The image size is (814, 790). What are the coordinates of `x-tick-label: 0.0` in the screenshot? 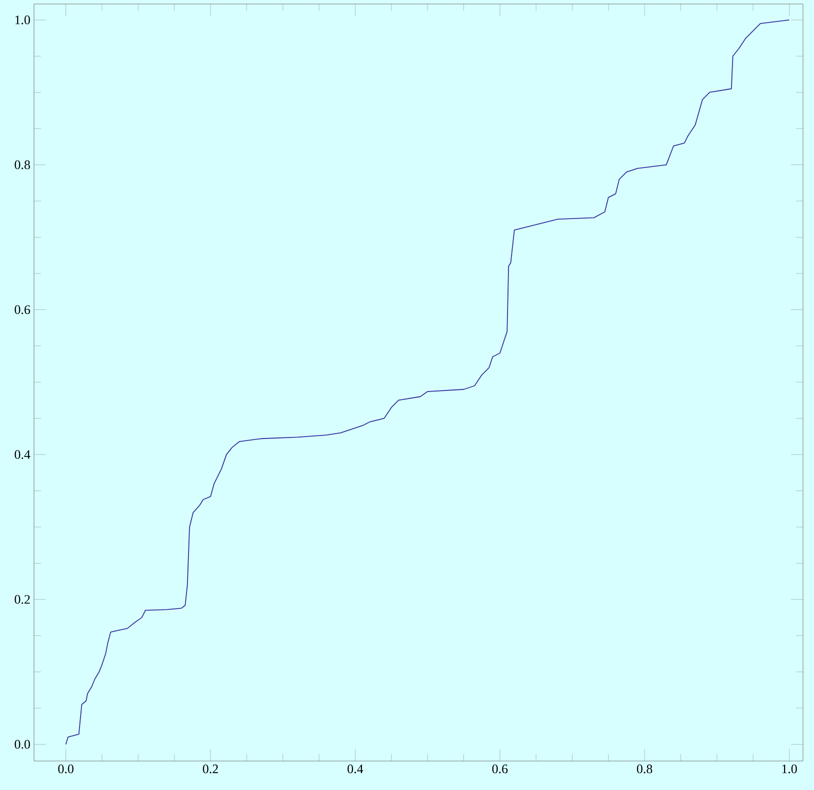 It's located at (66, 769).